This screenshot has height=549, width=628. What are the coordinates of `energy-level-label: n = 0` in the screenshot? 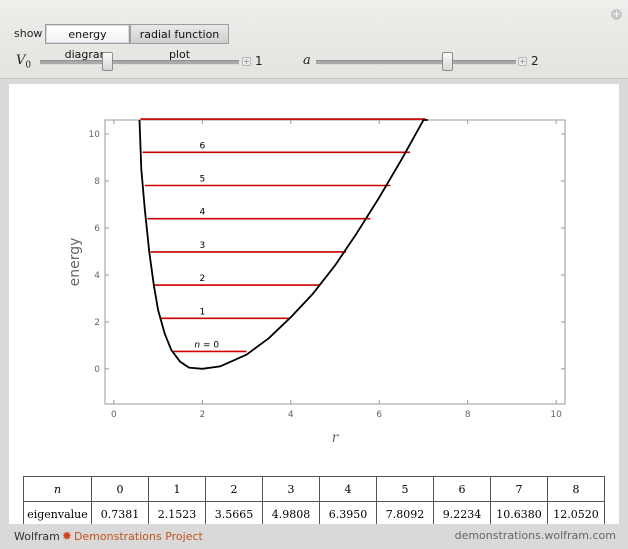 It's located at (206, 345).